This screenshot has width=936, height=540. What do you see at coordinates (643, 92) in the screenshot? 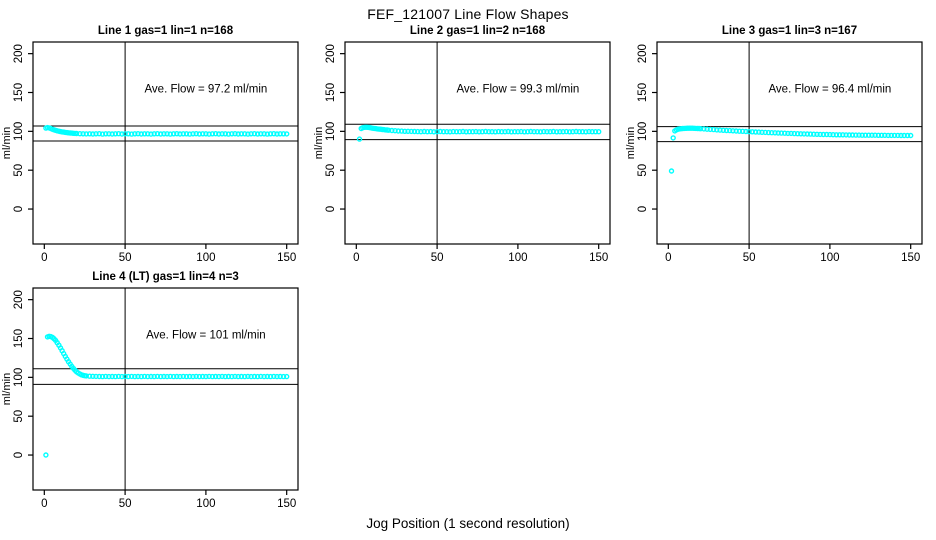
I see `y-tick-label: 150` at bounding box center [643, 92].